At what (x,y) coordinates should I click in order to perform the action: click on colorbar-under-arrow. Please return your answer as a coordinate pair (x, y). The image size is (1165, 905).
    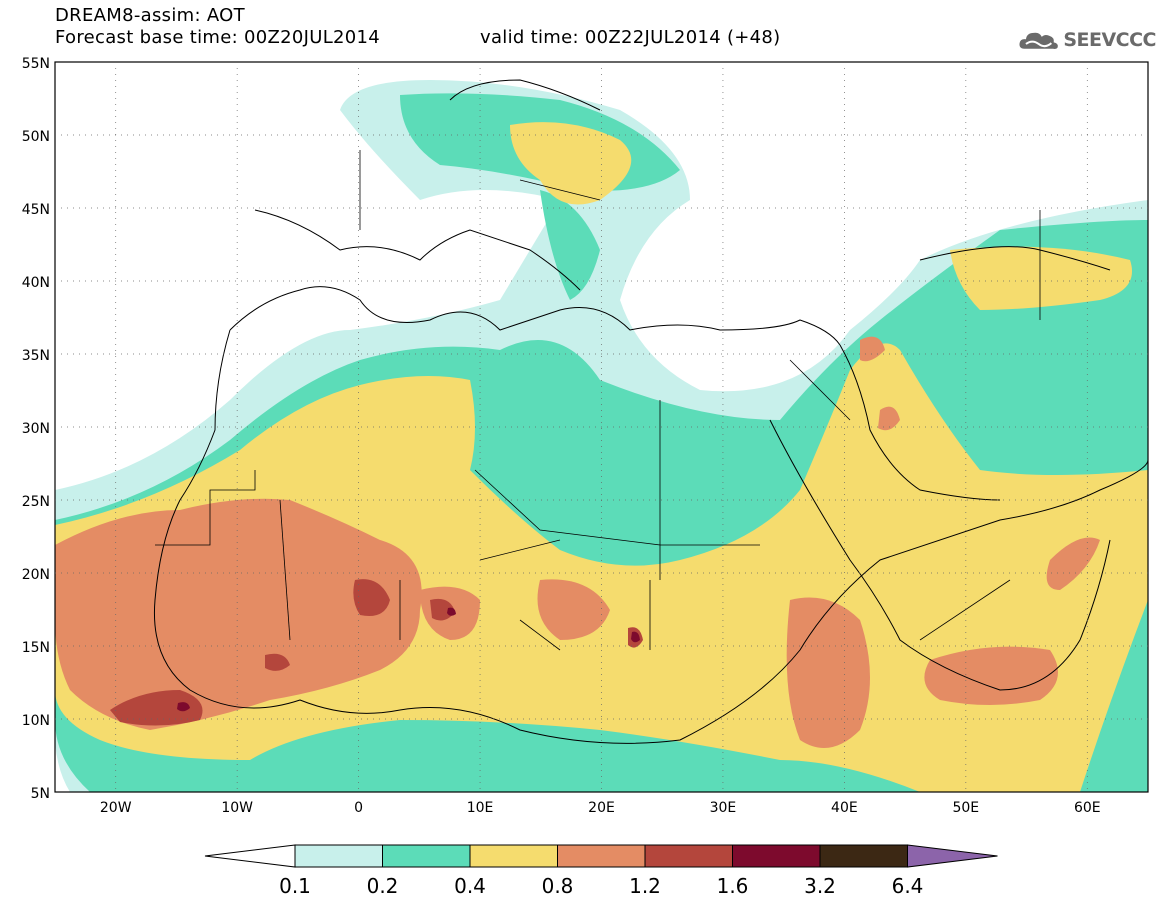
    Looking at the image, I should click on (250, 856).